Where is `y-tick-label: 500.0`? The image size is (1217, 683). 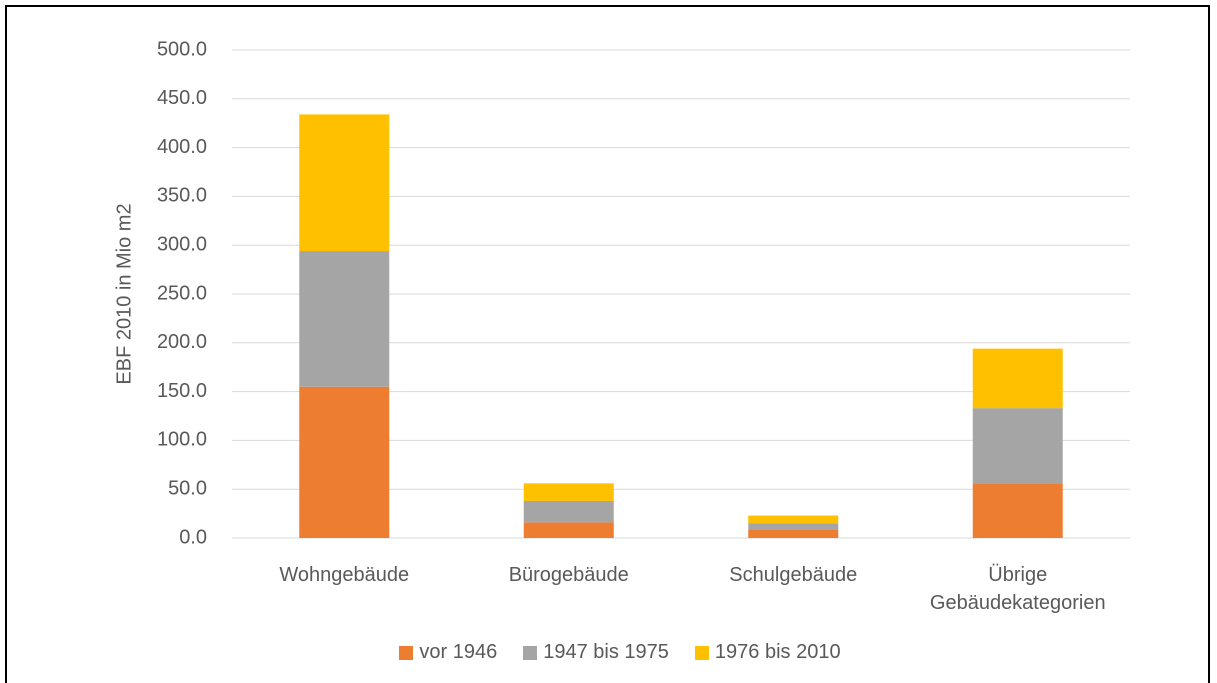
y-tick-label: 500.0 is located at coordinates (182, 49).